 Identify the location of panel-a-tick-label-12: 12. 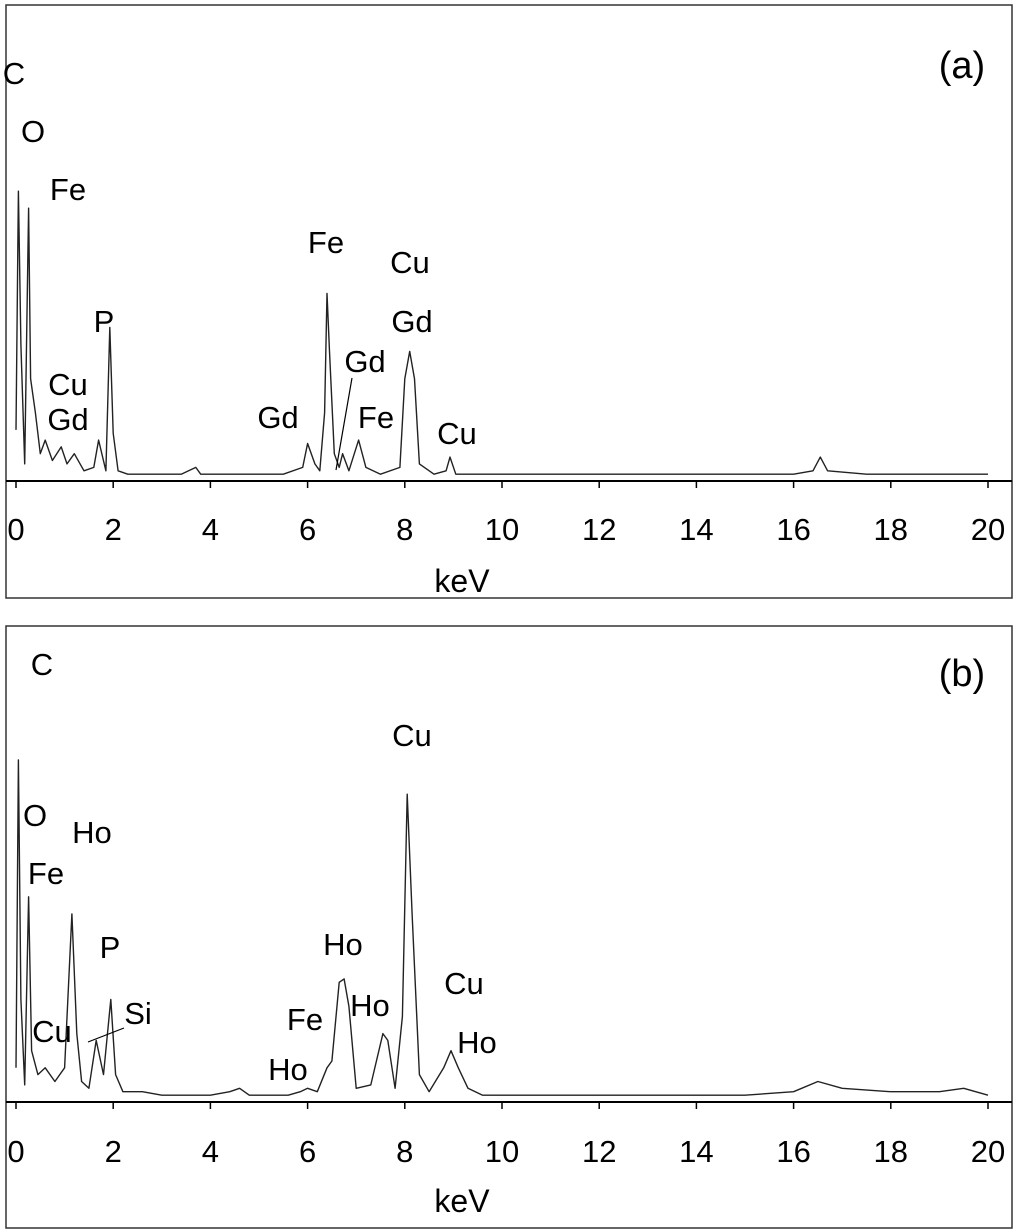
(599, 529).